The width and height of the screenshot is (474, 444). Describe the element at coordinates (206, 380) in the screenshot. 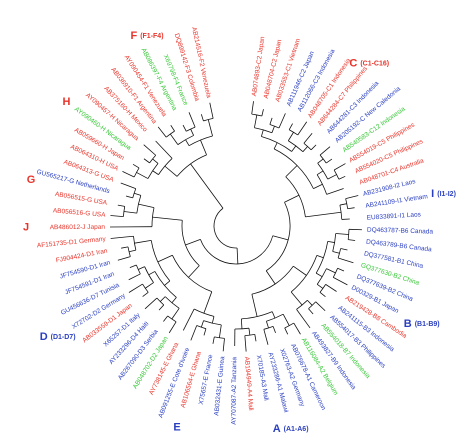

I see `leaf-label: X75657-E France` at that location.